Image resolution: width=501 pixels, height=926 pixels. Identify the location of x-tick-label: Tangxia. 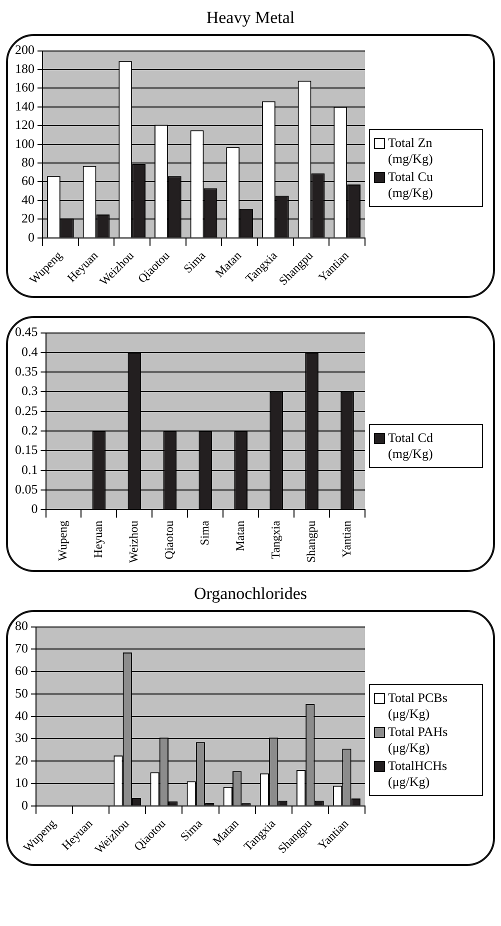
(275, 540).